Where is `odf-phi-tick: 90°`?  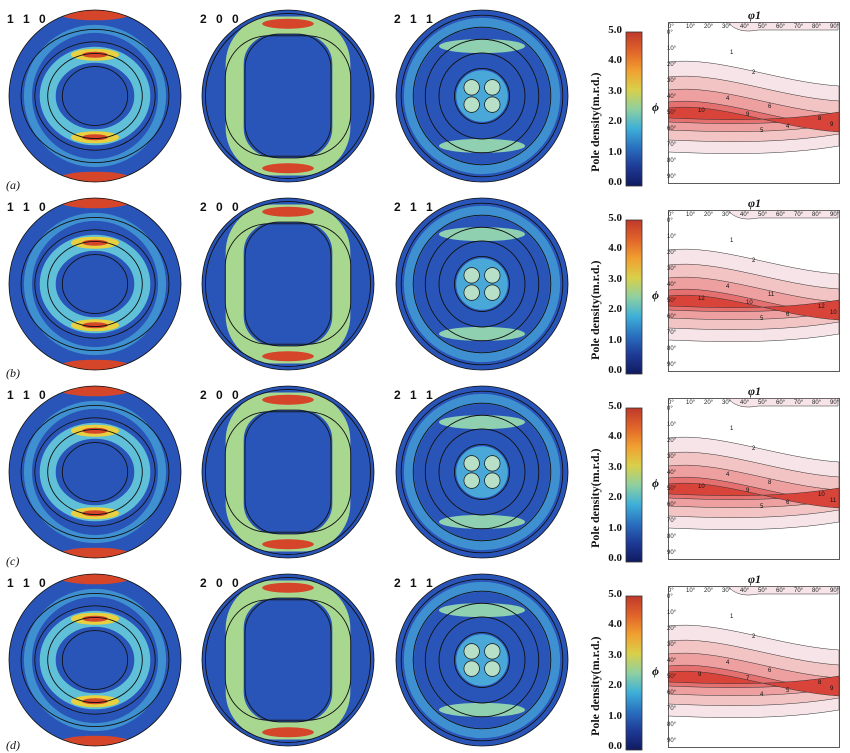 odf-phi-tick: 90° is located at coordinates (672, 741).